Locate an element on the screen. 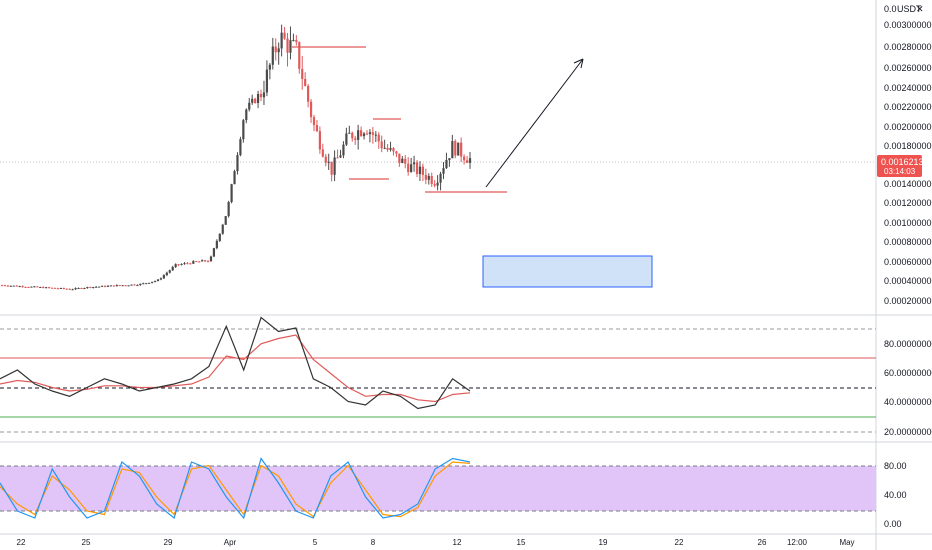 The height and width of the screenshot is (550, 932). time-tick-label: 22 is located at coordinates (679, 542).